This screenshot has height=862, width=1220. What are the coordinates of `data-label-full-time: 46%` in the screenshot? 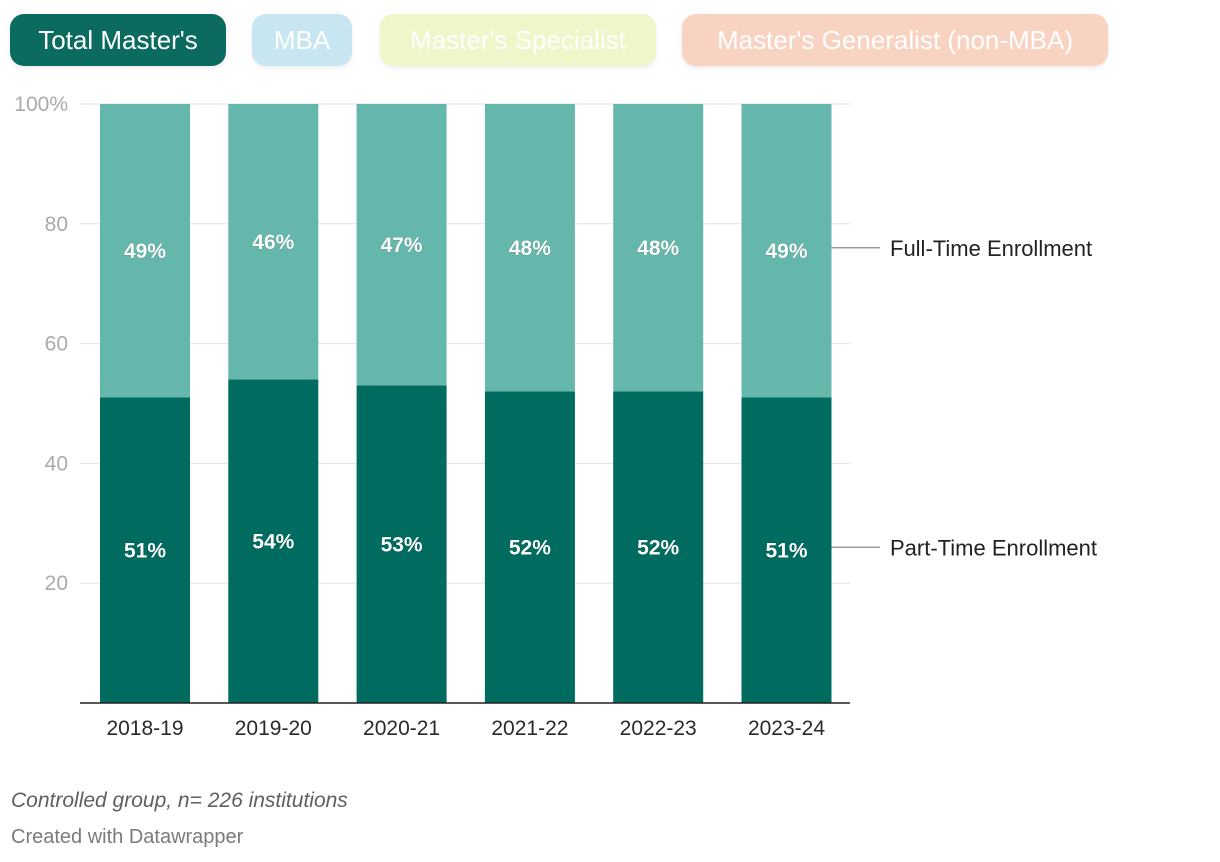 It's located at (273, 242).